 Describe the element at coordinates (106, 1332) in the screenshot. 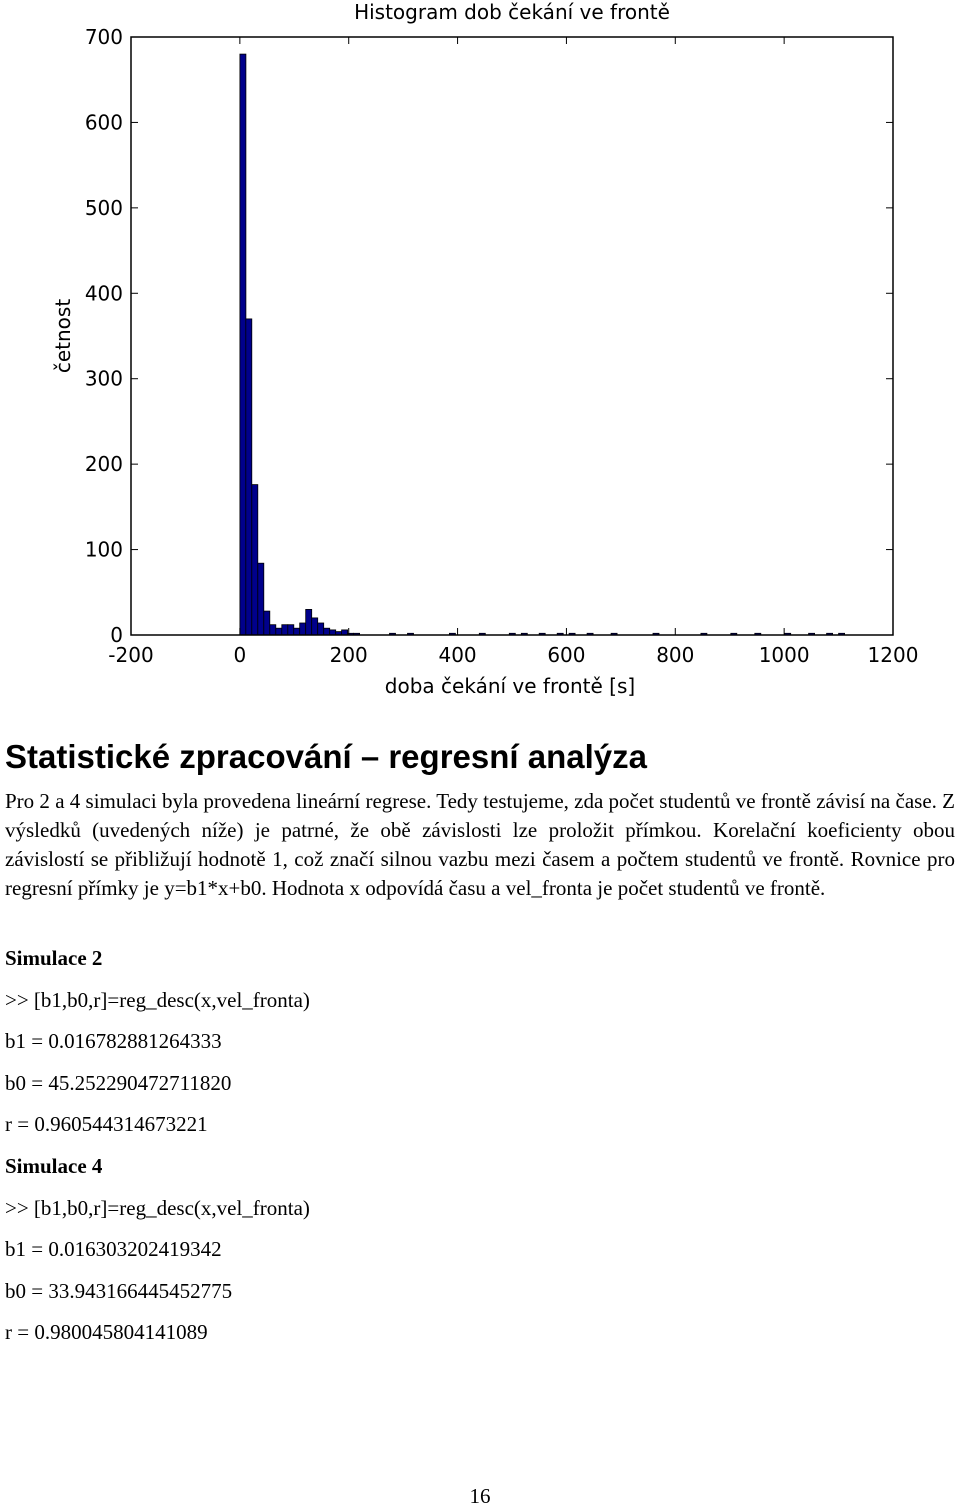

I see `simulation-4-r: r = 0.980045804141089` at that location.